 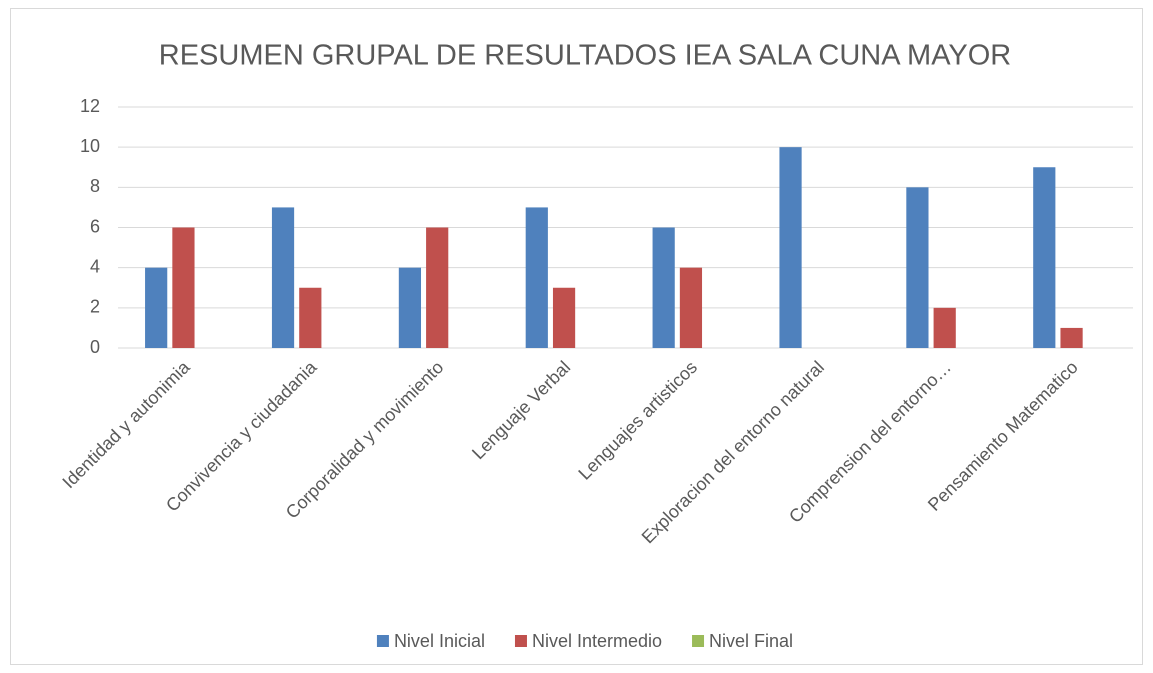 I want to click on legend-label: Nivel Intermedio, so click(x=597, y=641).